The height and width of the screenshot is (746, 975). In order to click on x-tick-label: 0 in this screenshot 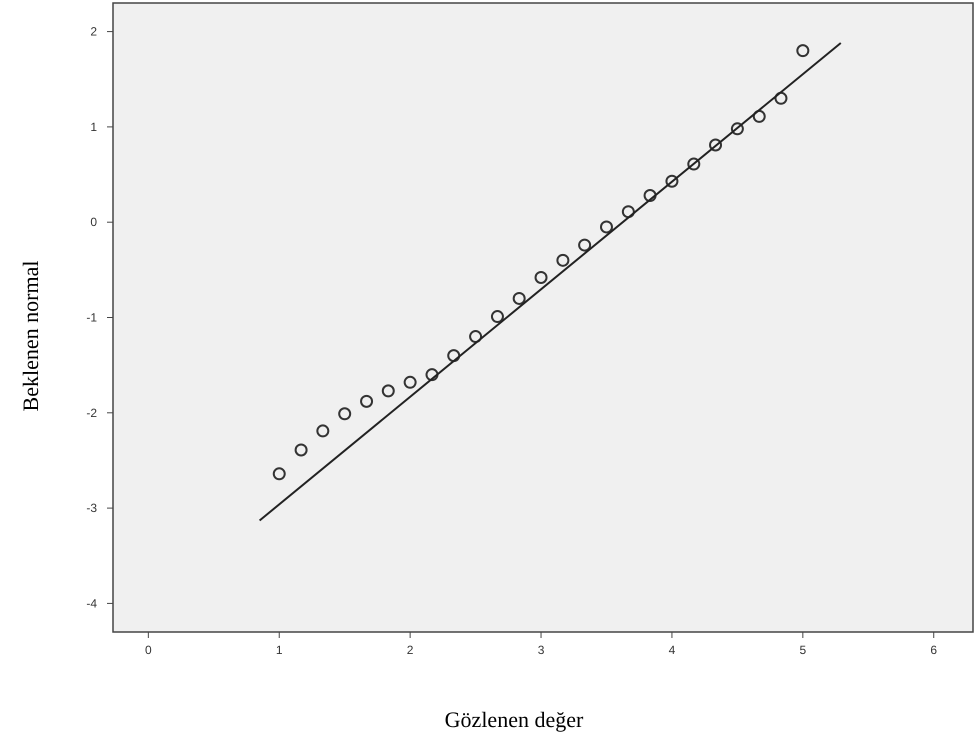, I will do `click(148, 650)`.